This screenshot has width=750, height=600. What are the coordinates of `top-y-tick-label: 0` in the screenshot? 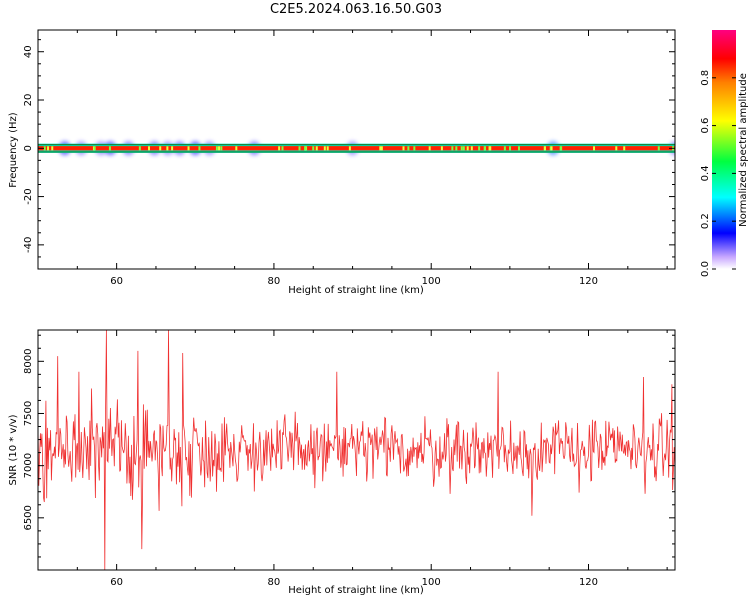 It's located at (28, 148).